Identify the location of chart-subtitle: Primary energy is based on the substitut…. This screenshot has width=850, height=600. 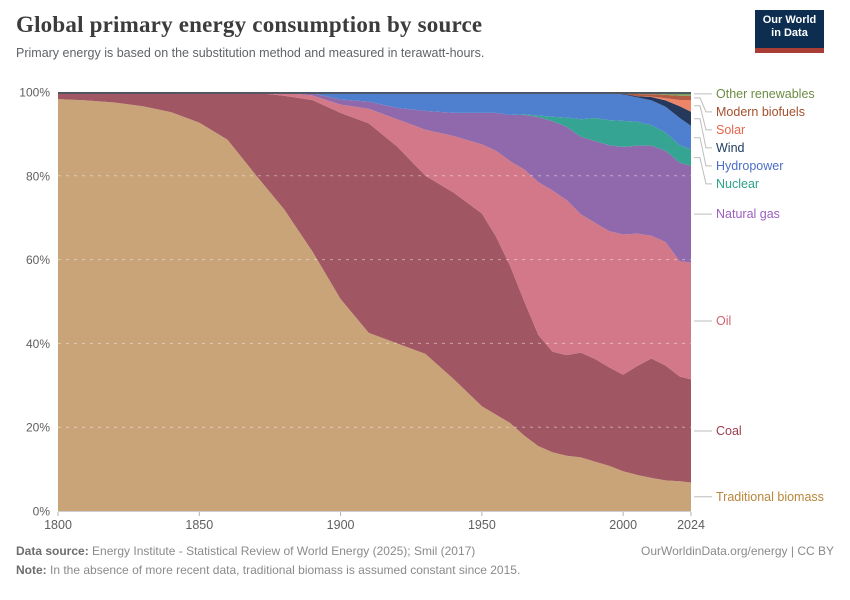
(250, 53).